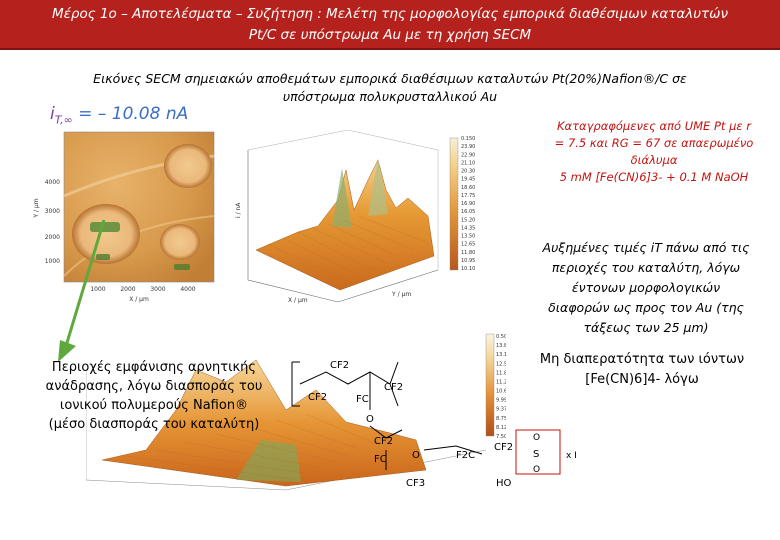  What do you see at coordinates (468, 253) in the screenshot?
I see `colorbar-tick-label: 11.80` at bounding box center [468, 253].